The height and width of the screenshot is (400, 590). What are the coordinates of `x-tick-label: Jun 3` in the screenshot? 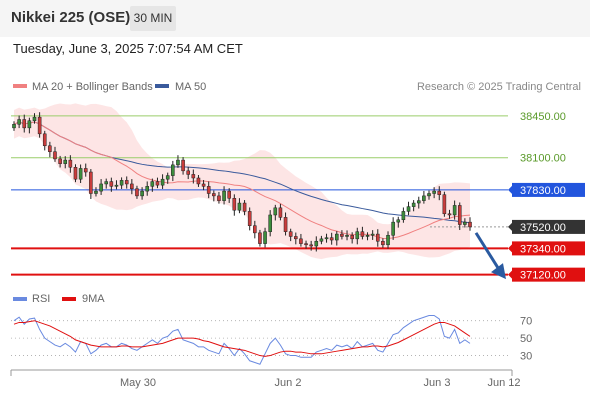 It's located at (437, 383).